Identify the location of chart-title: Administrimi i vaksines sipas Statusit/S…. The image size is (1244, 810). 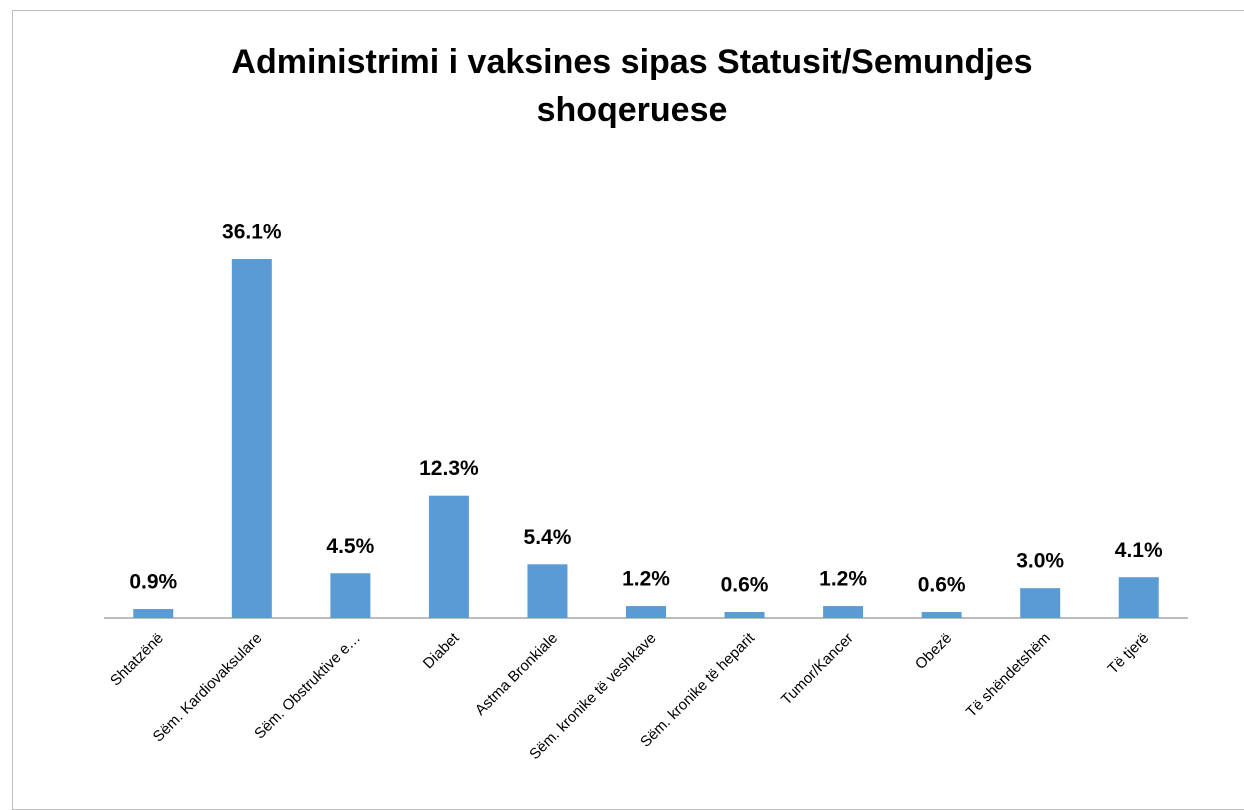
(632, 86).